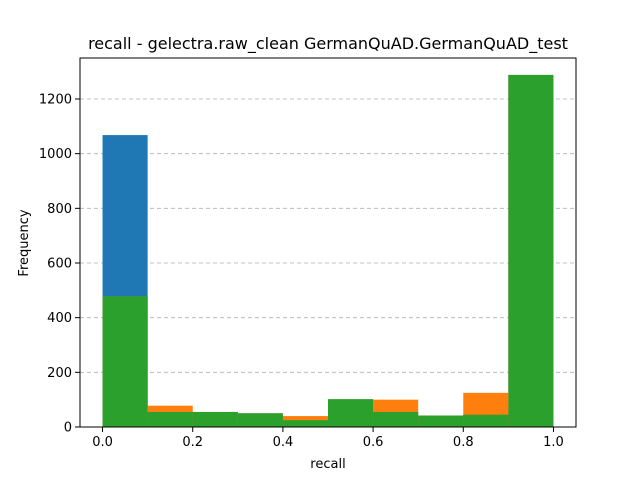  What do you see at coordinates (68, 428) in the screenshot?
I see `y-tick-label: 0` at bounding box center [68, 428].